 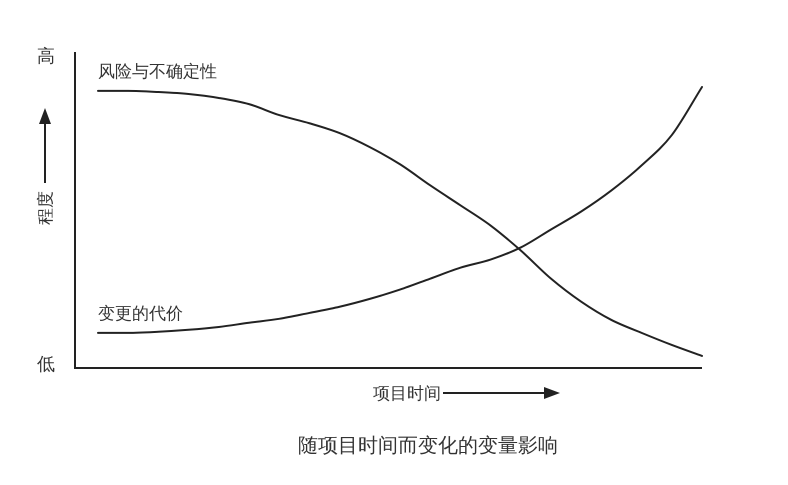 I want to click on title: 随项目时间而变化的变量影响, so click(x=428, y=445).